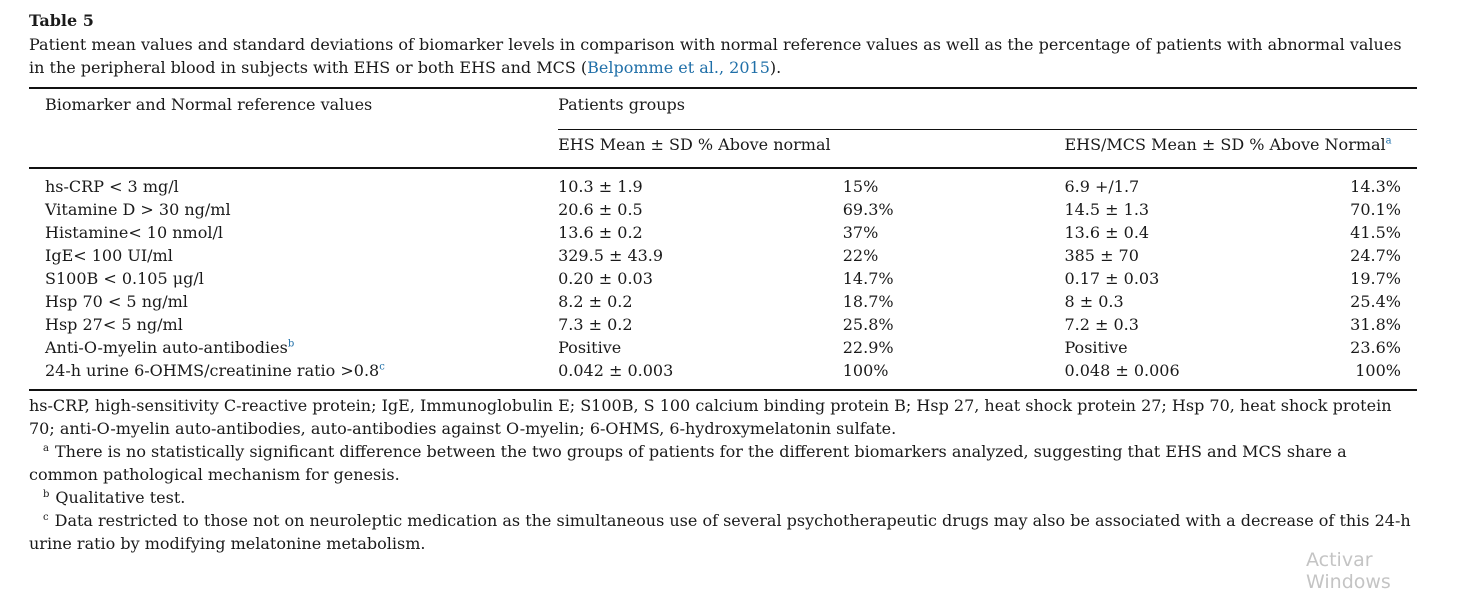 The height and width of the screenshot is (593, 1458). Describe the element at coordinates (116, 301) in the screenshot. I see `biomarker-cell: Hsp 70 < 5 ng/ml` at that location.